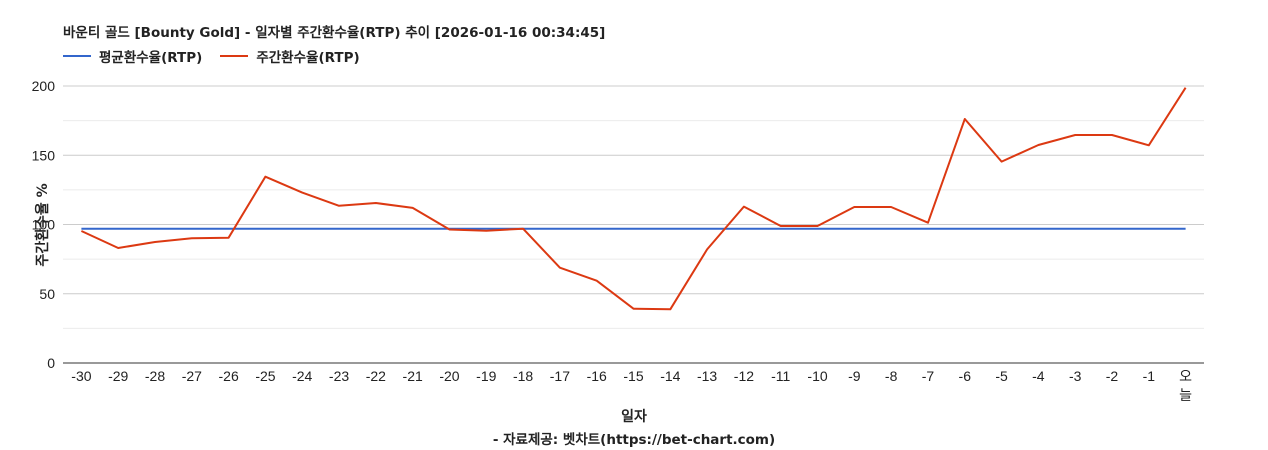  What do you see at coordinates (51, 363) in the screenshot?
I see `y-tick-label: 0` at bounding box center [51, 363].